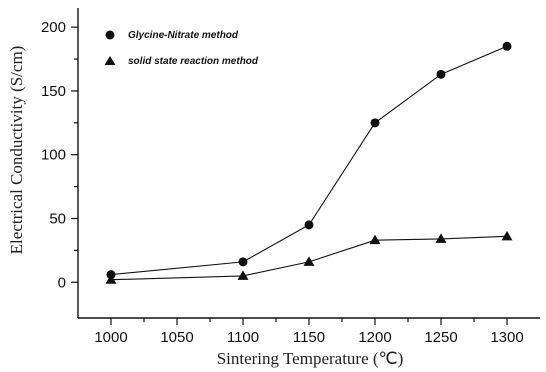 This screenshot has height=372, width=546. What do you see at coordinates (62, 282) in the screenshot?
I see `y-tick-label: 0` at bounding box center [62, 282].